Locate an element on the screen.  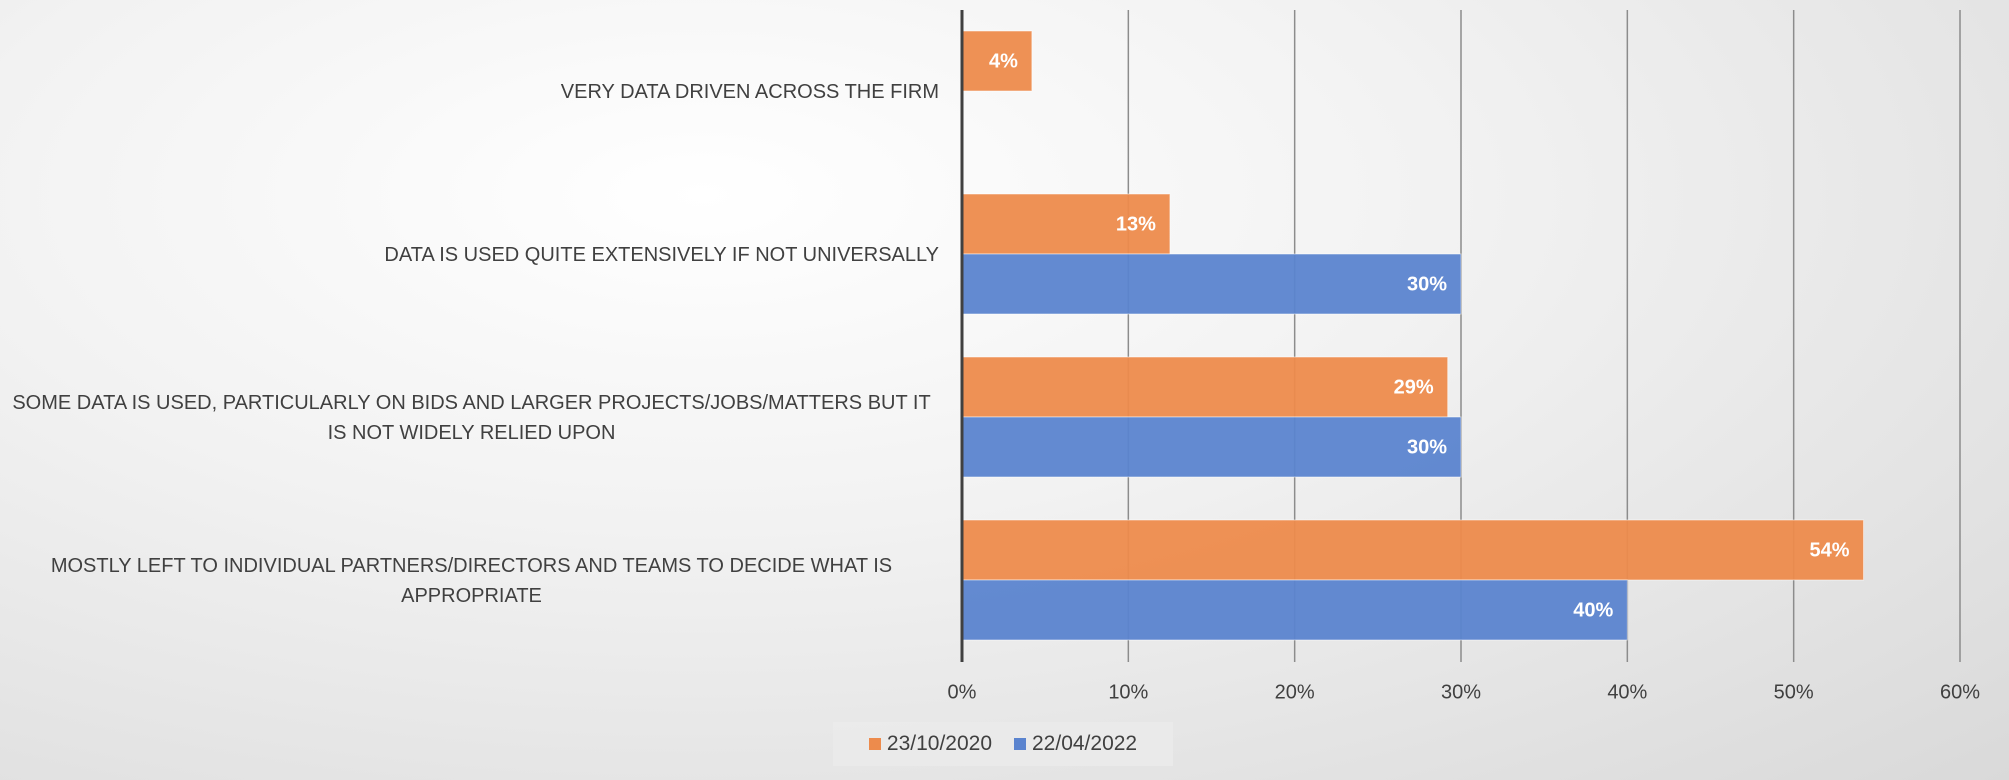
category-label: VERY DATA DRIVEN ACROSS THE FIRM is located at coordinates (749, 91).